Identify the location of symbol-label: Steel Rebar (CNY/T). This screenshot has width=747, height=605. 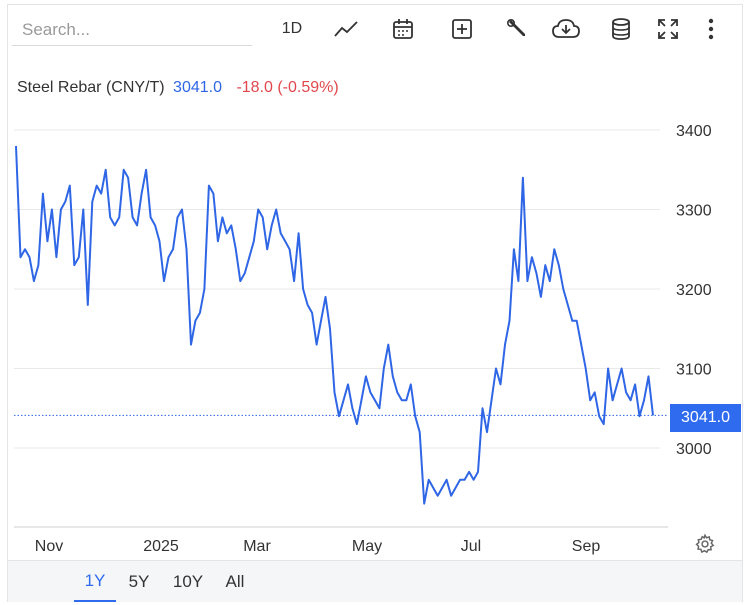
(91, 87).